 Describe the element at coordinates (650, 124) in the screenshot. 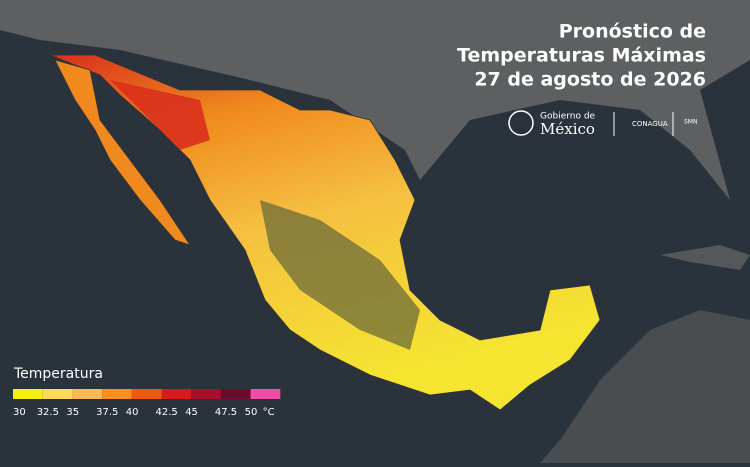

I see `logo-text: CONAGUA` at that location.